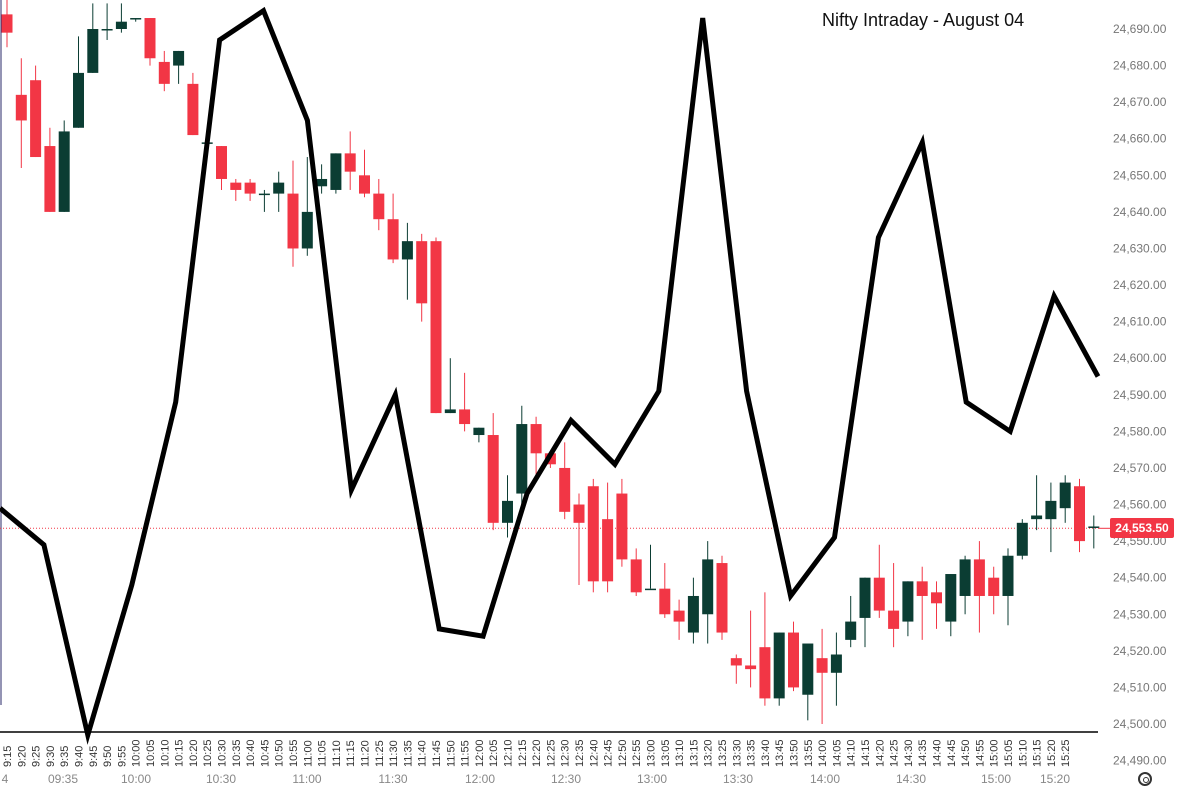  Describe the element at coordinates (351, 753) in the screenshot. I see `x-tick-label: 11:15` at that location.